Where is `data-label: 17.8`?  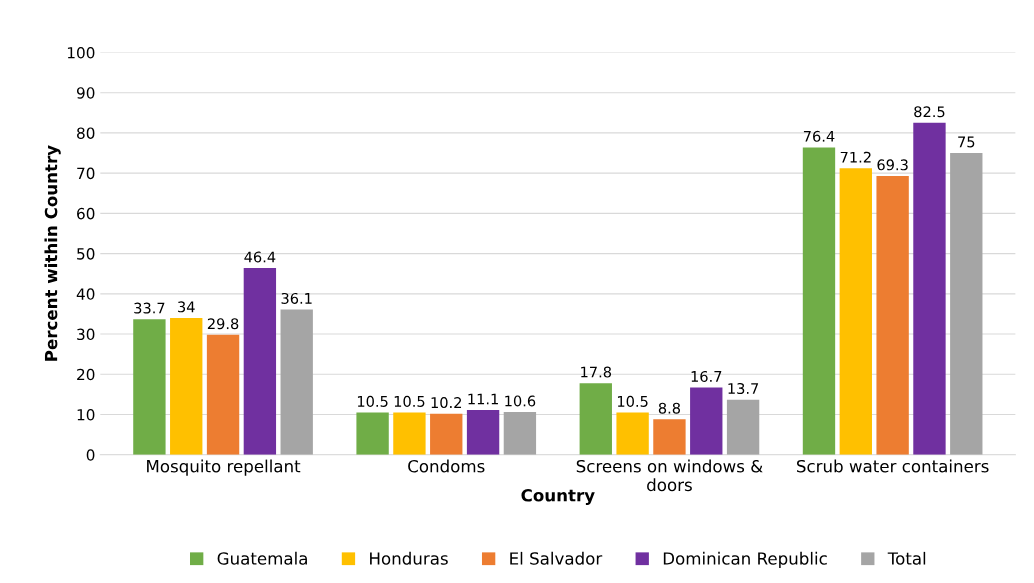
data-label: 17.8 is located at coordinates (596, 372).